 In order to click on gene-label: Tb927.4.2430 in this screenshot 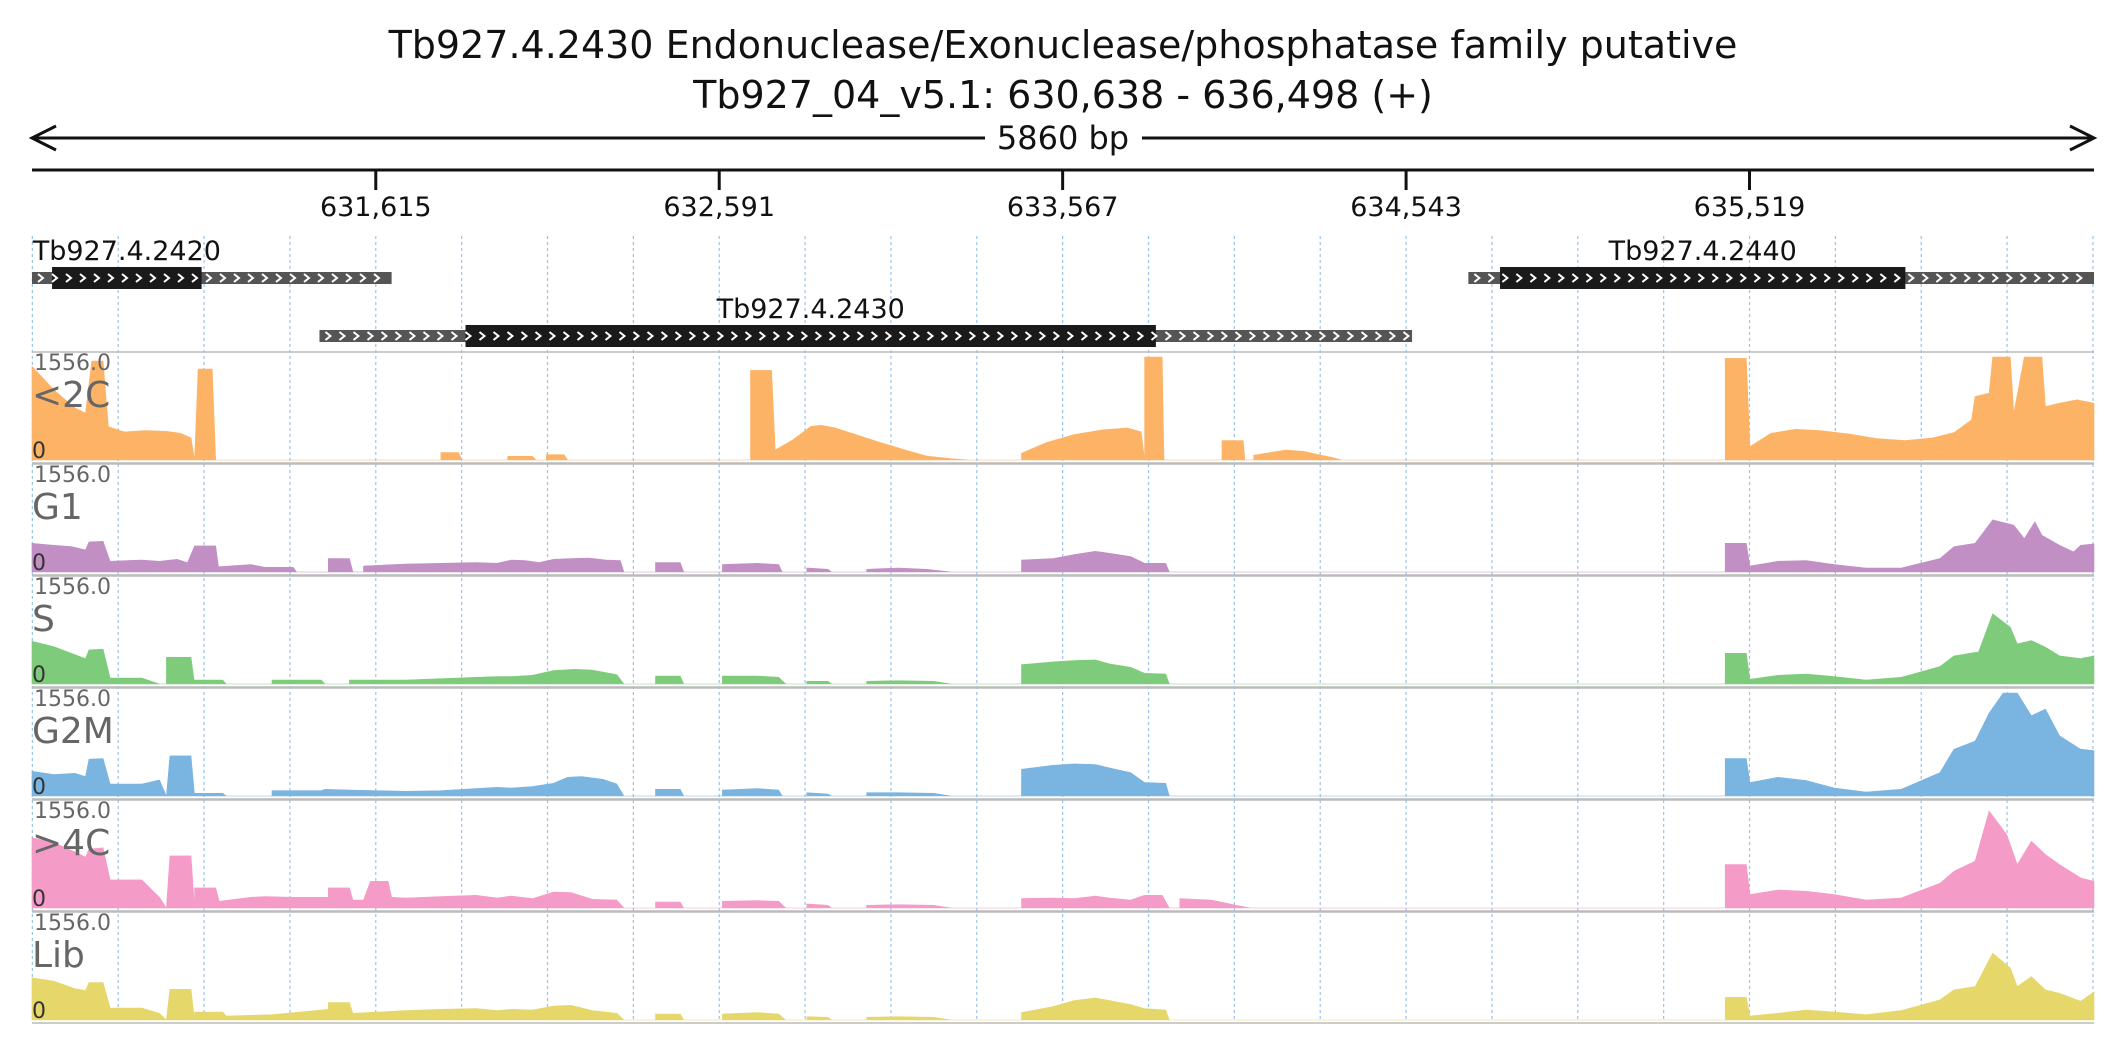, I will do `click(810, 309)`.